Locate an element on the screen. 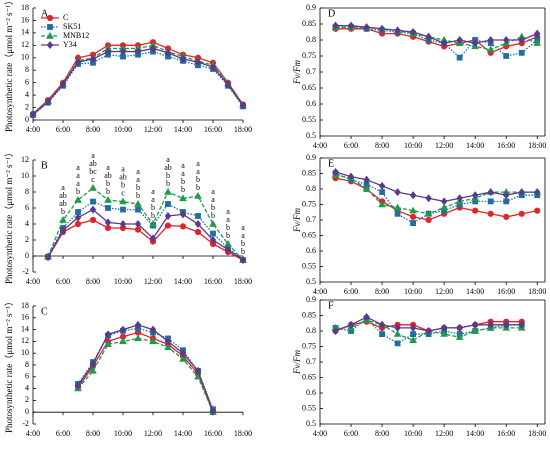 The height and width of the screenshot is (451, 550). significance-letter: c is located at coordinates (93, 179).